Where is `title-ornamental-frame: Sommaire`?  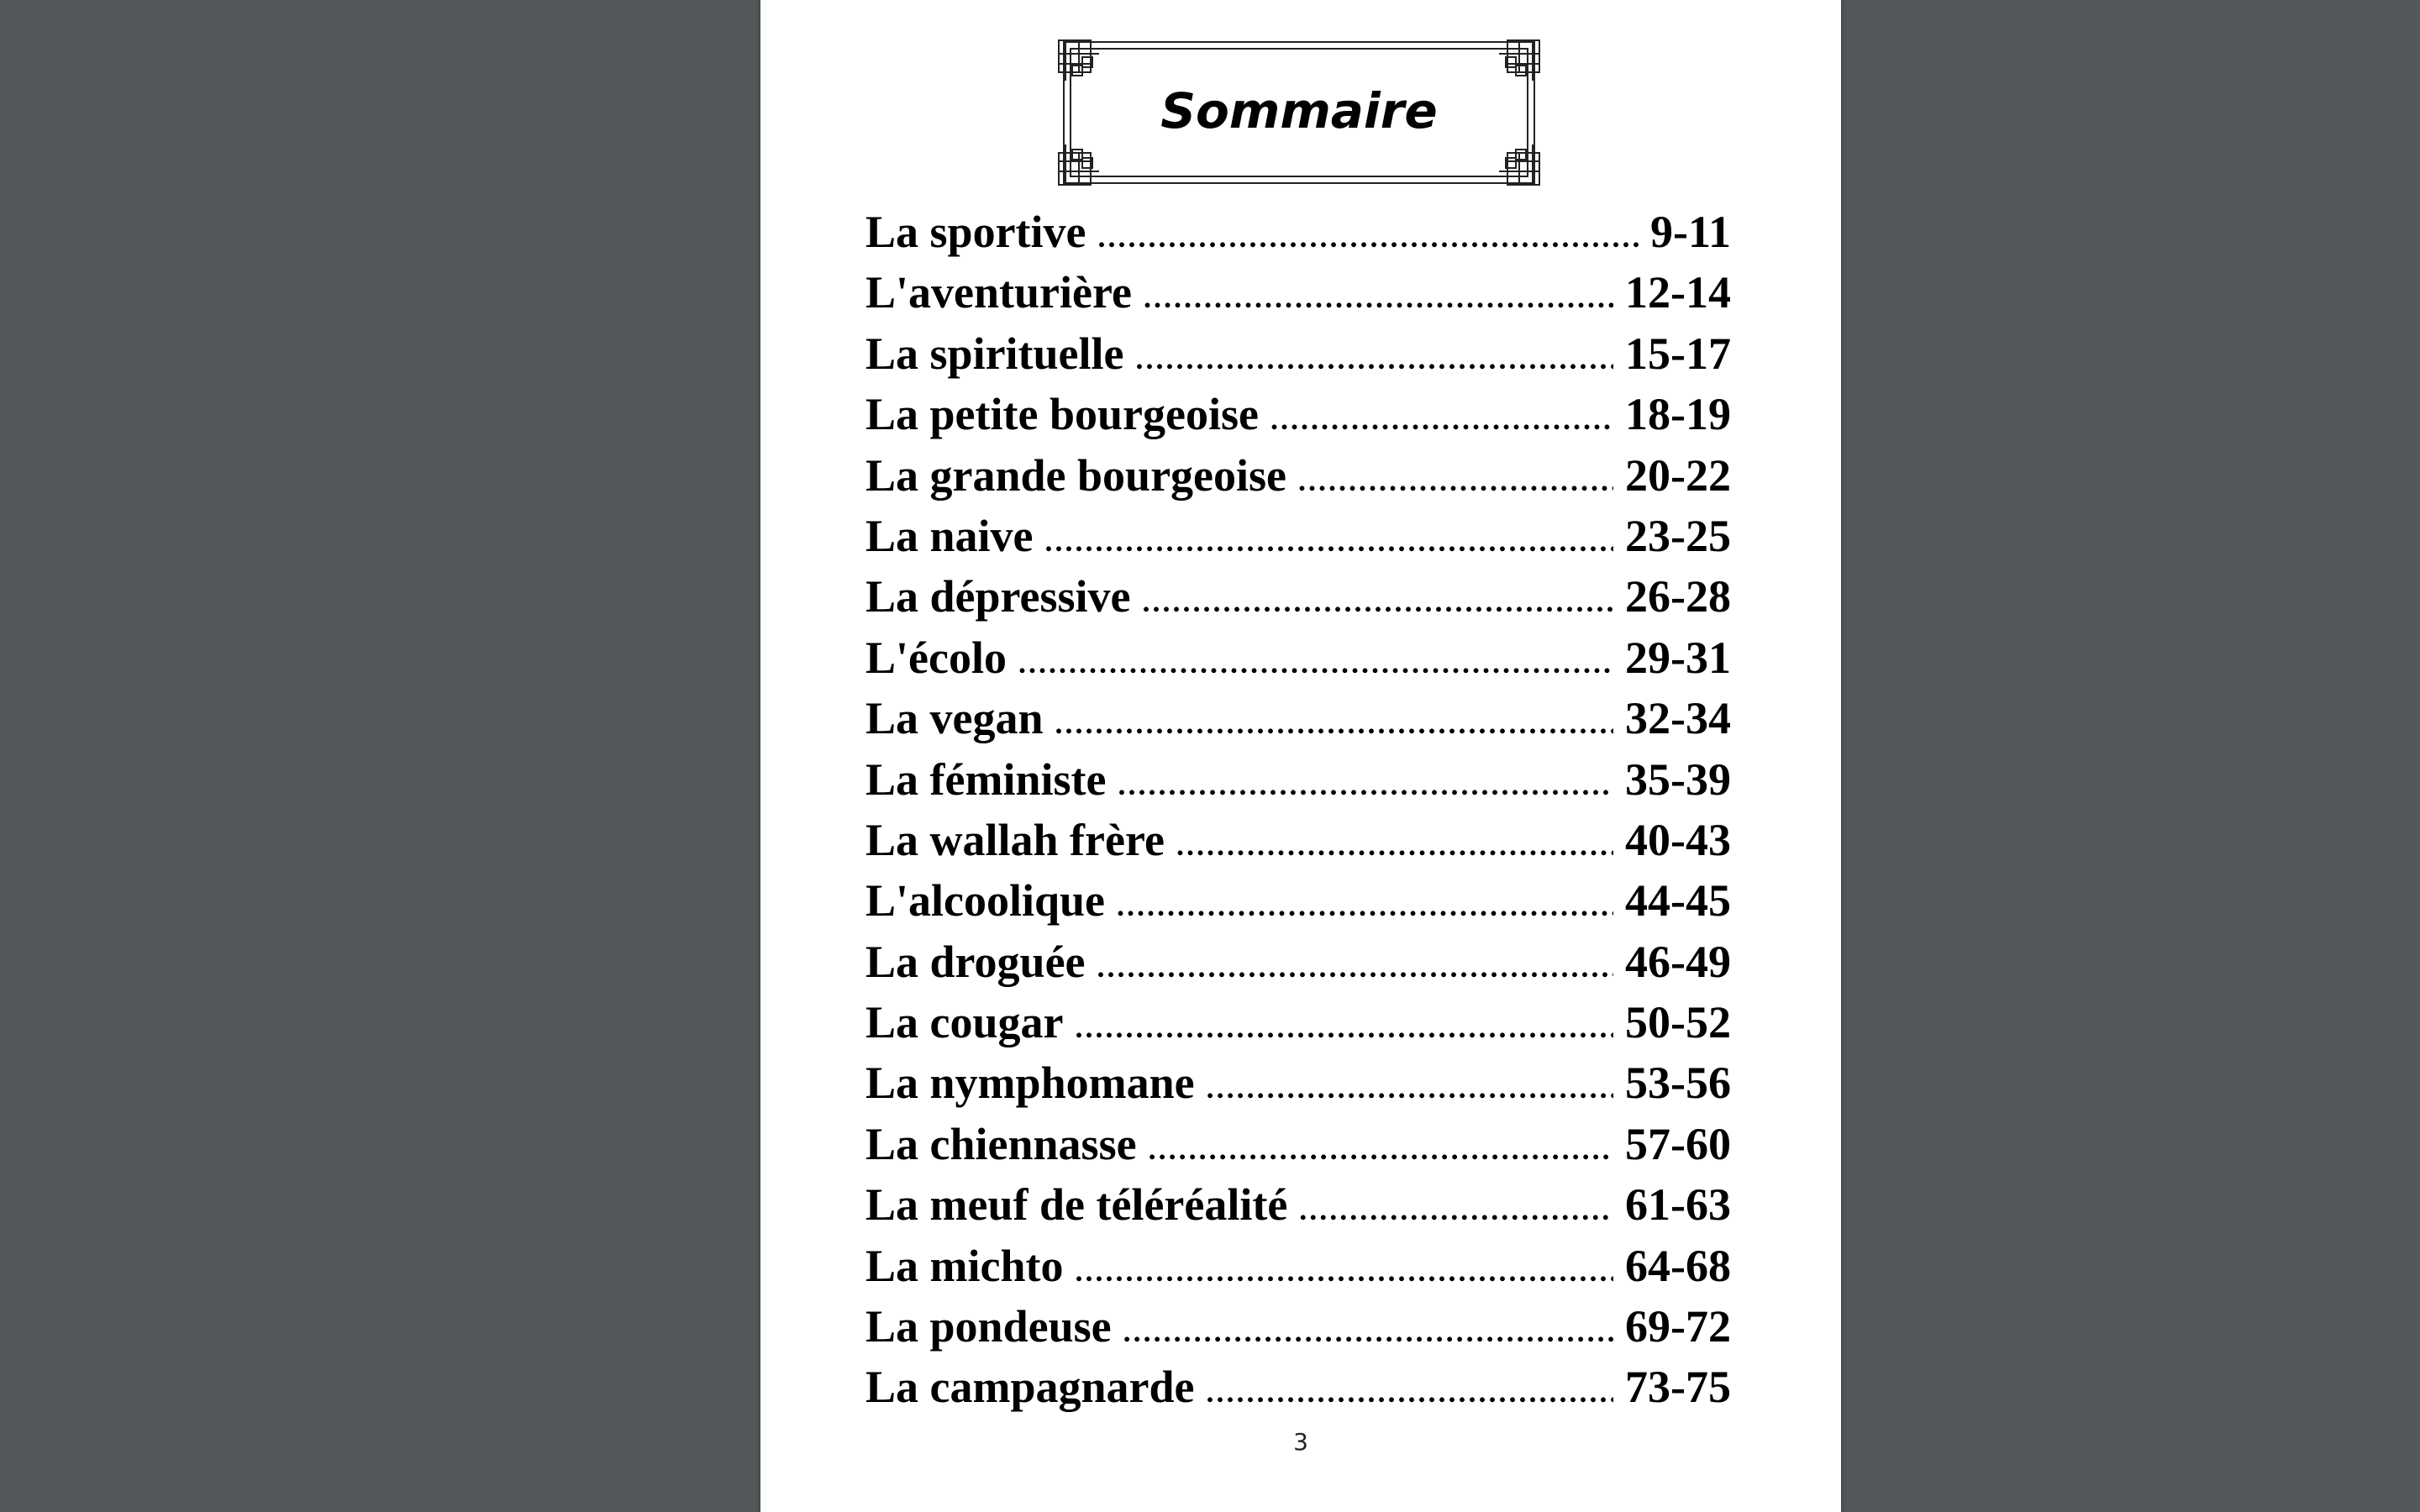 title-ornamental-frame: Sommaire is located at coordinates (1299, 112).